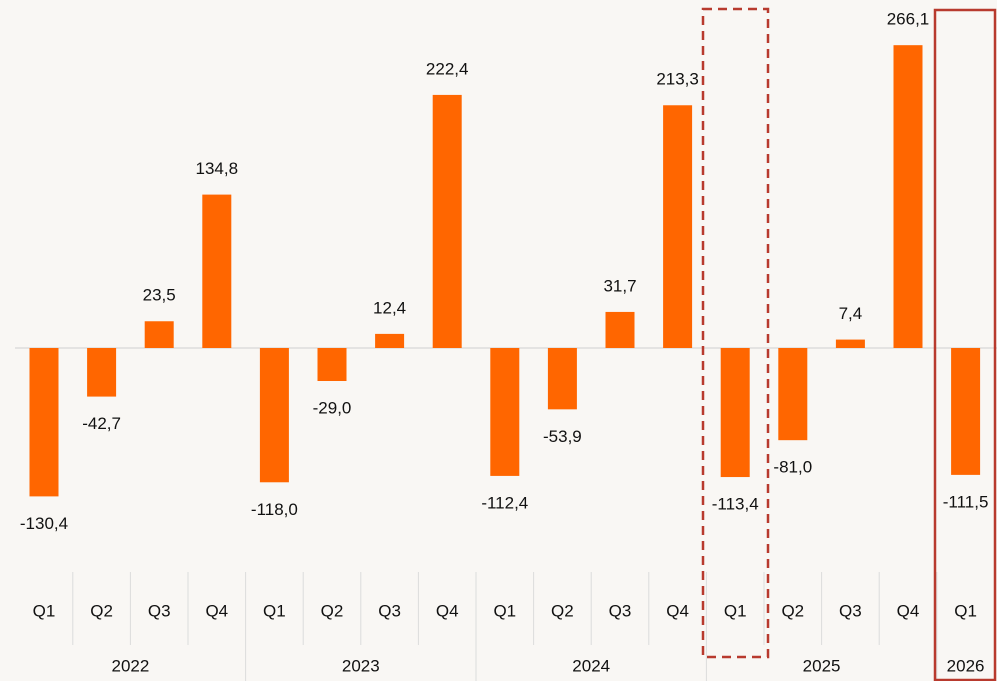 Image resolution: width=997 pixels, height=681 pixels. Describe the element at coordinates (822, 665) in the screenshot. I see `group-label: 2025` at that location.